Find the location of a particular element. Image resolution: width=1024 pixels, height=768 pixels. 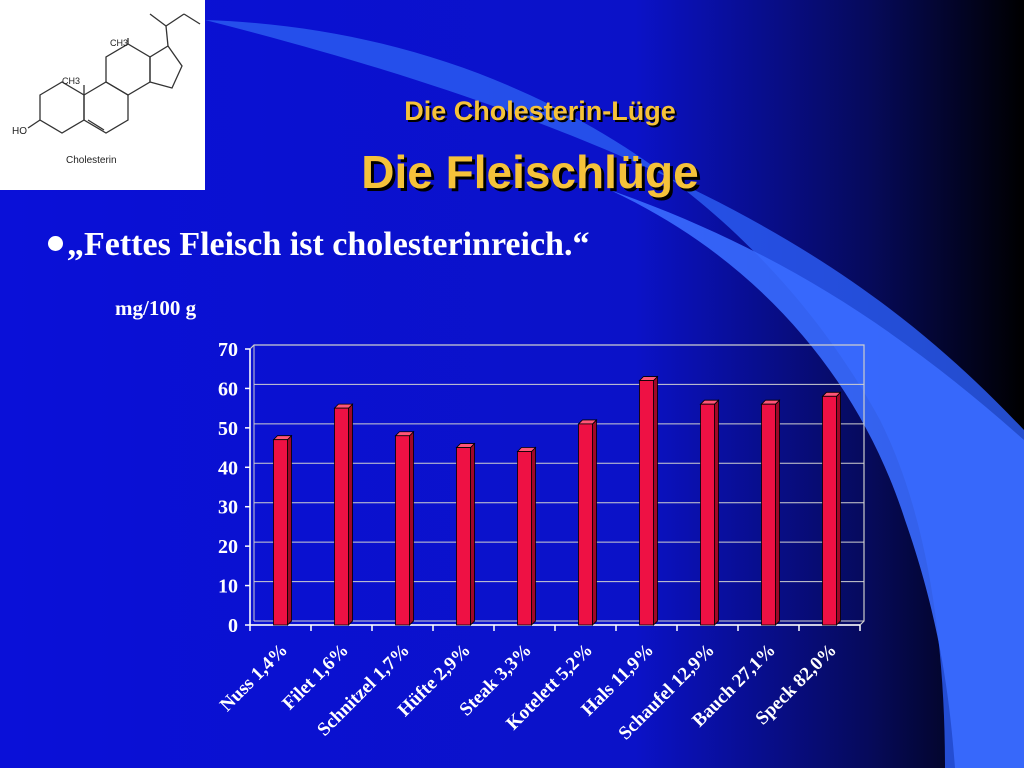

bullet-point: „Fettes Fleisch ist cholesterinreich.“ is located at coordinates (318, 245).